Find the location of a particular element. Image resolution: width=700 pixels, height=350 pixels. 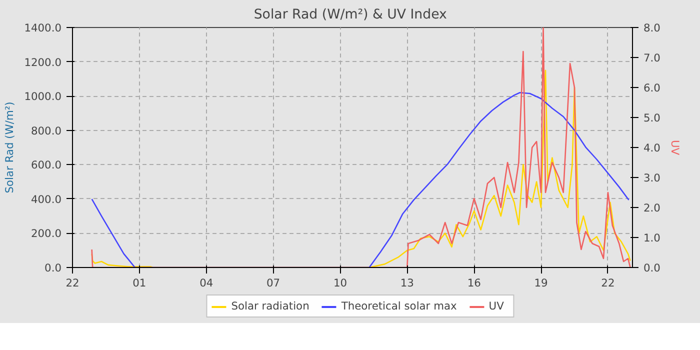

y-axis-title: Solar Rad (W/m²) is located at coordinates (9, 148).